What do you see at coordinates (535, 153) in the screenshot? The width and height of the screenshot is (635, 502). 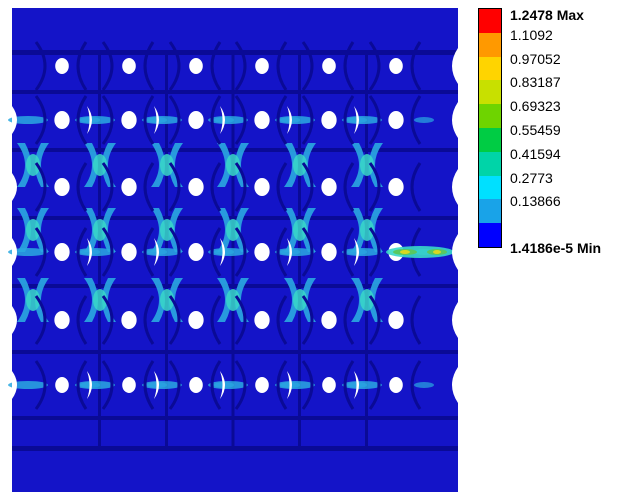 I see `legend-level-label: 0.41594` at bounding box center [535, 153].